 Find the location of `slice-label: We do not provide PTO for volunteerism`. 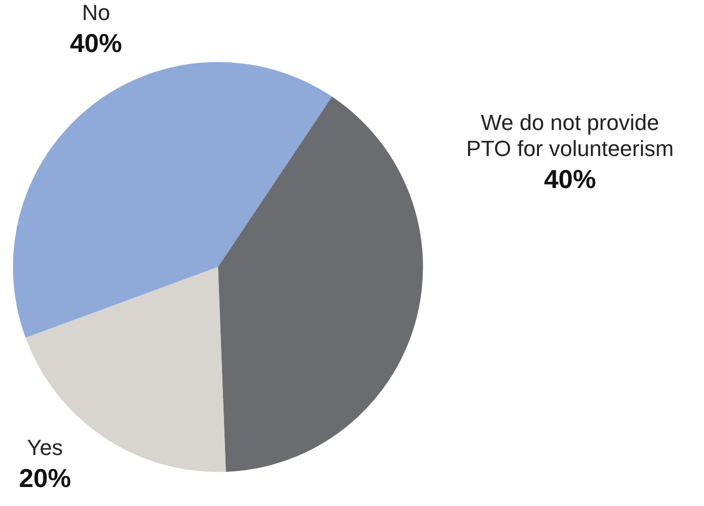

slice-label: We do not provide PTO for volunteerism is located at coordinates (570, 135).